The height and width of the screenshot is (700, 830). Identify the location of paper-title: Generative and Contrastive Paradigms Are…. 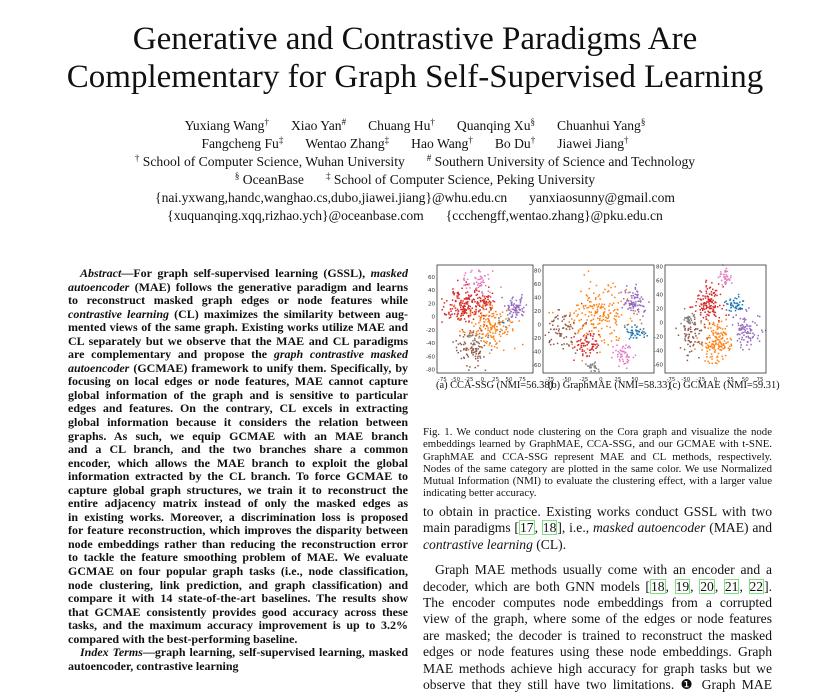
(415, 58).